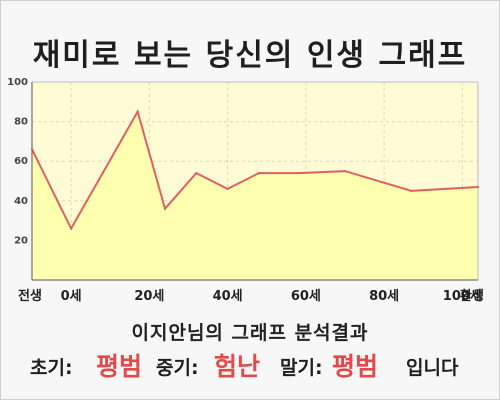  Describe the element at coordinates (30, 296) in the screenshot. I see `x-tick-label: 전생` at that location.